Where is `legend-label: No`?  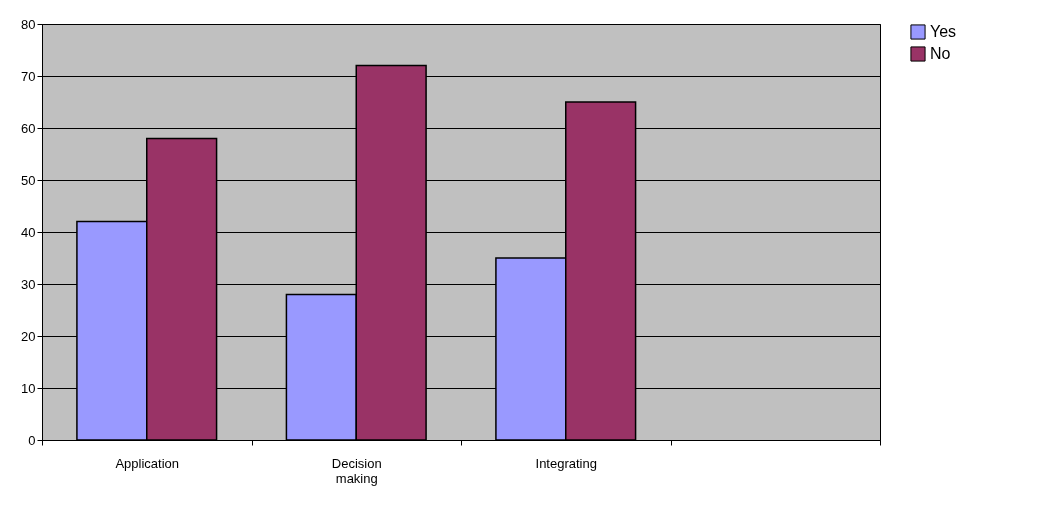
legend-label: No is located at coordinates (940, 53).